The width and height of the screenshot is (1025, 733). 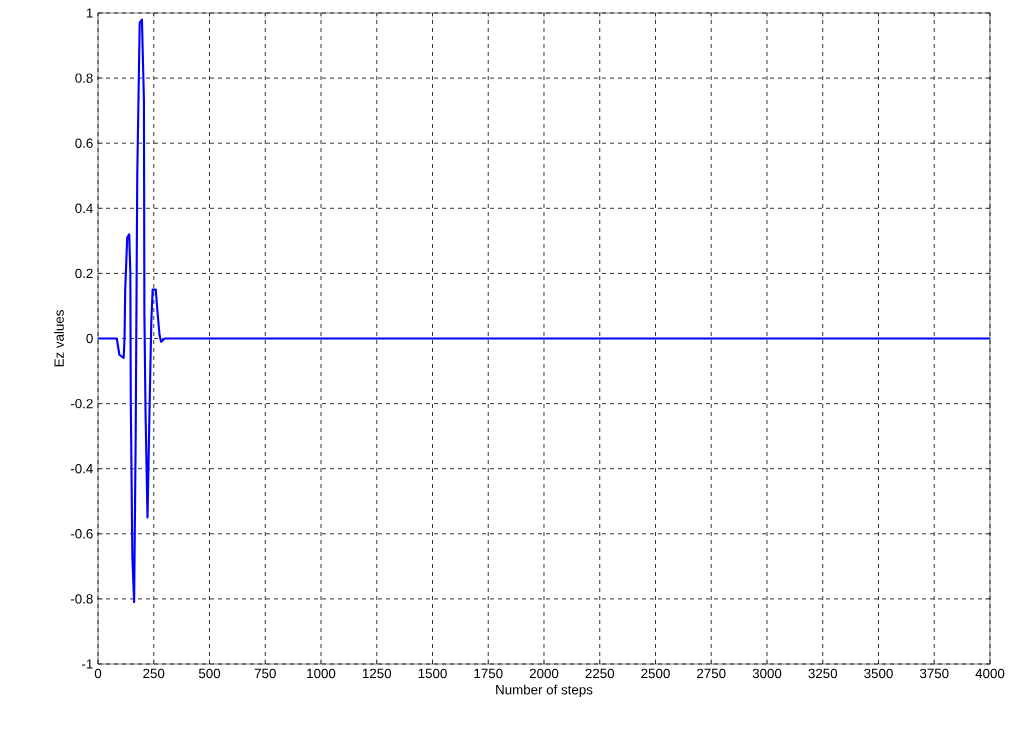 What do you see at coordinates (81, 599) in the screenshot?
I see `y-tick-label: -0.8` at bounding box center [81, 599].